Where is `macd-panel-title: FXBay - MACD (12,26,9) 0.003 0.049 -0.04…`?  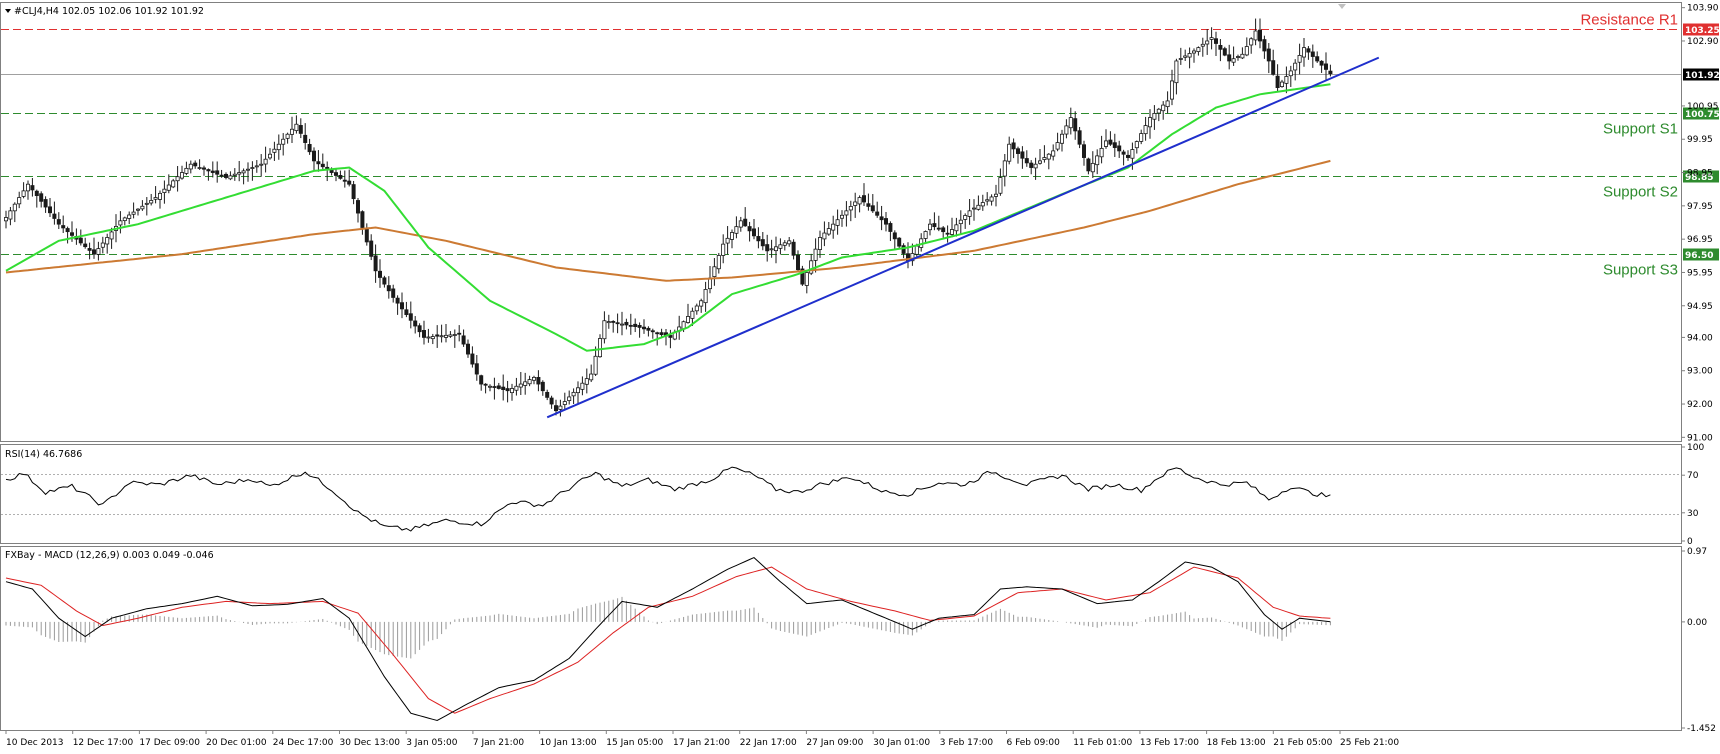 macd-panel-title: FXBay - MACD (12,26,9) 0.003 0.049 -0.04… is located at coordinates (109, 555).